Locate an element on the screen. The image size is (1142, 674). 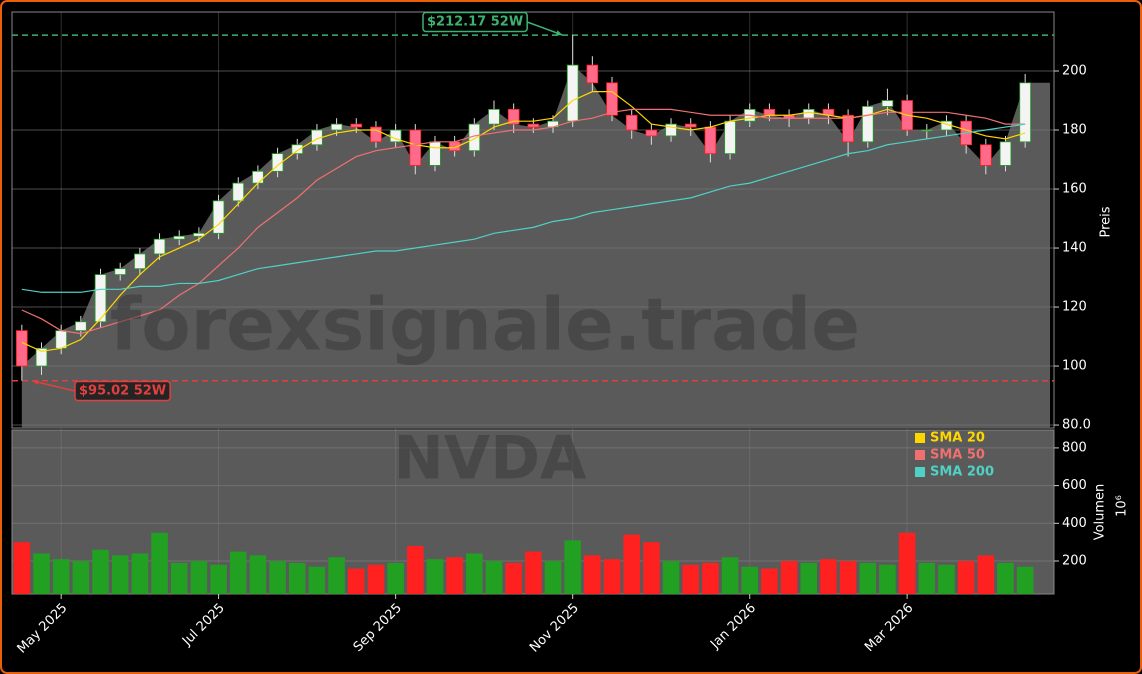
y-tick-label: 100 is located at coordinates (1074, 366).